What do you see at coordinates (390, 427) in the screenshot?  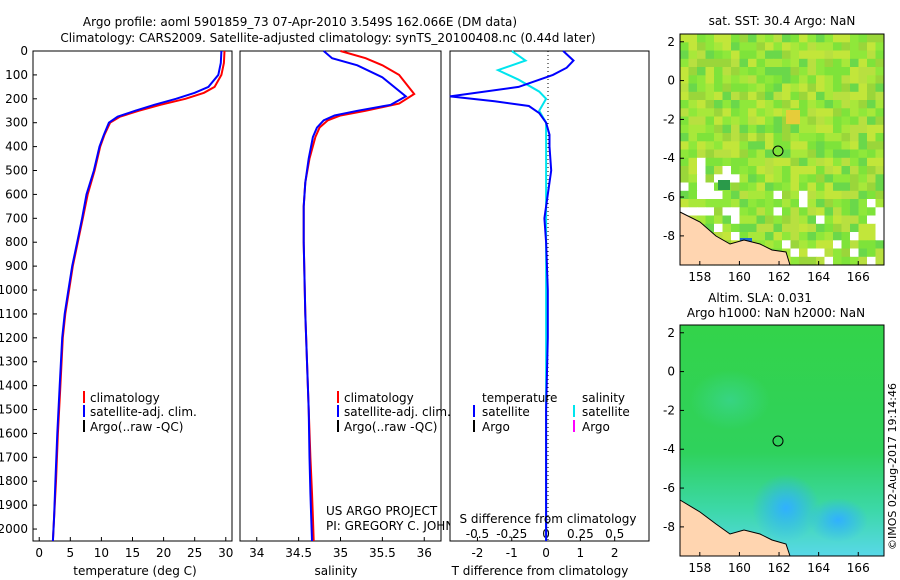 I see `legend-label-argo: Argo(..raw -QC)` at bounding box center [390, 427].